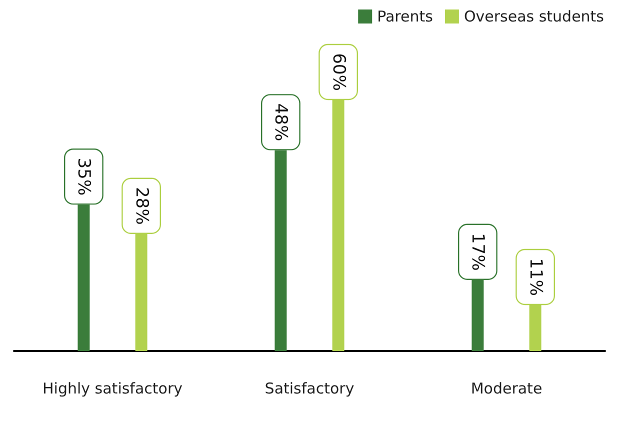 Image resolution: width=619 pixels, height=423 pixels. I want to click on x-tick-label: Highly satisfactory, so click(112, 389).